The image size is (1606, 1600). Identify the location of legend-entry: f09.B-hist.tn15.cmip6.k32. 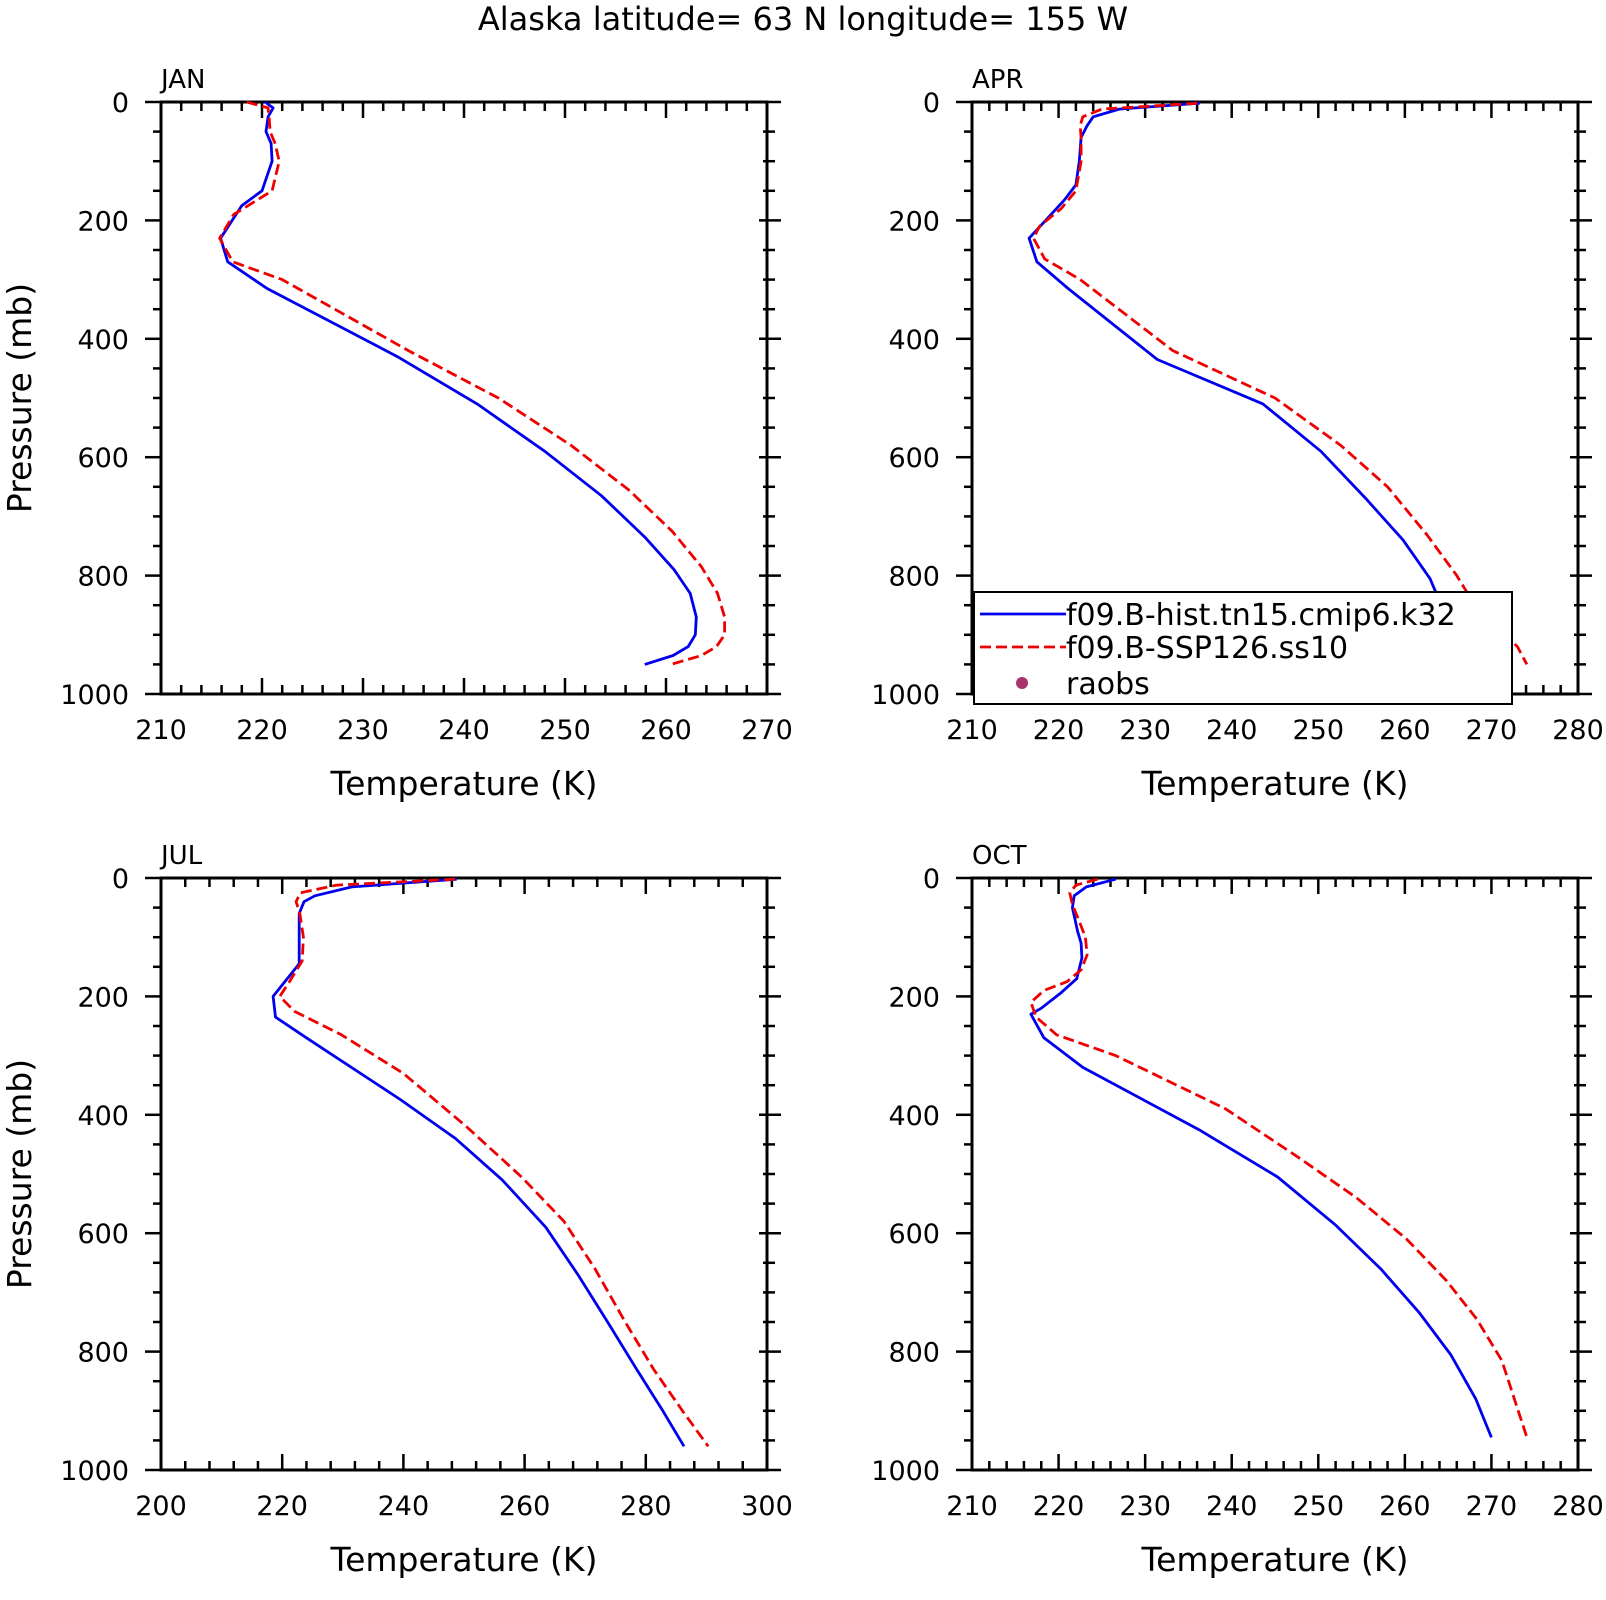
(1218, 615).